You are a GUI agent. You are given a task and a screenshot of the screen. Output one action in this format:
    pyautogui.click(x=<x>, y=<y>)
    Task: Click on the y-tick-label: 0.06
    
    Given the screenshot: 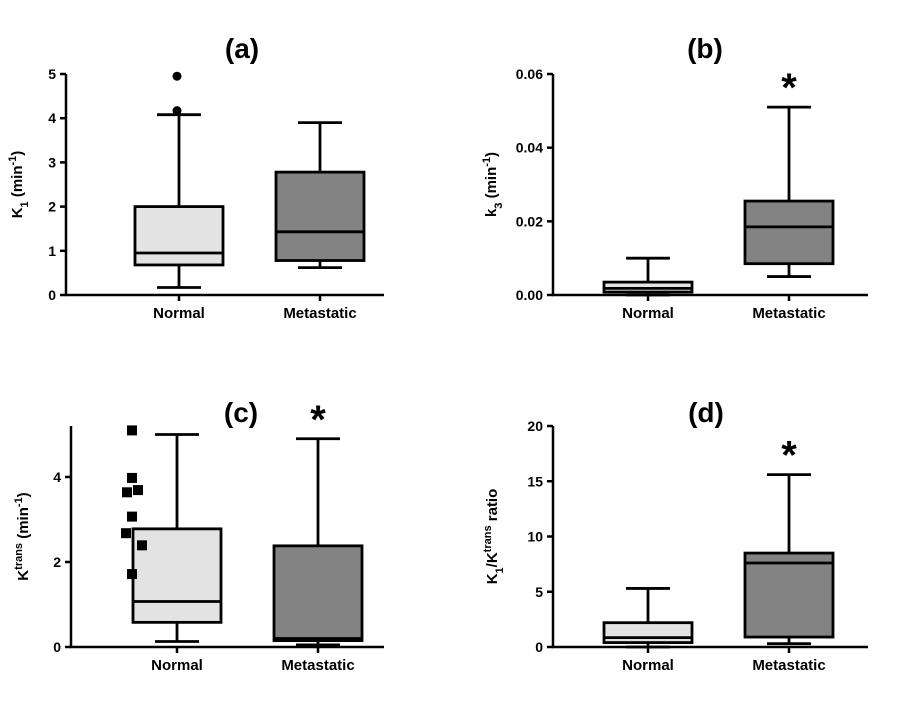 What is the action you would take?
    pyautogui.click(x=529, y=74)
    